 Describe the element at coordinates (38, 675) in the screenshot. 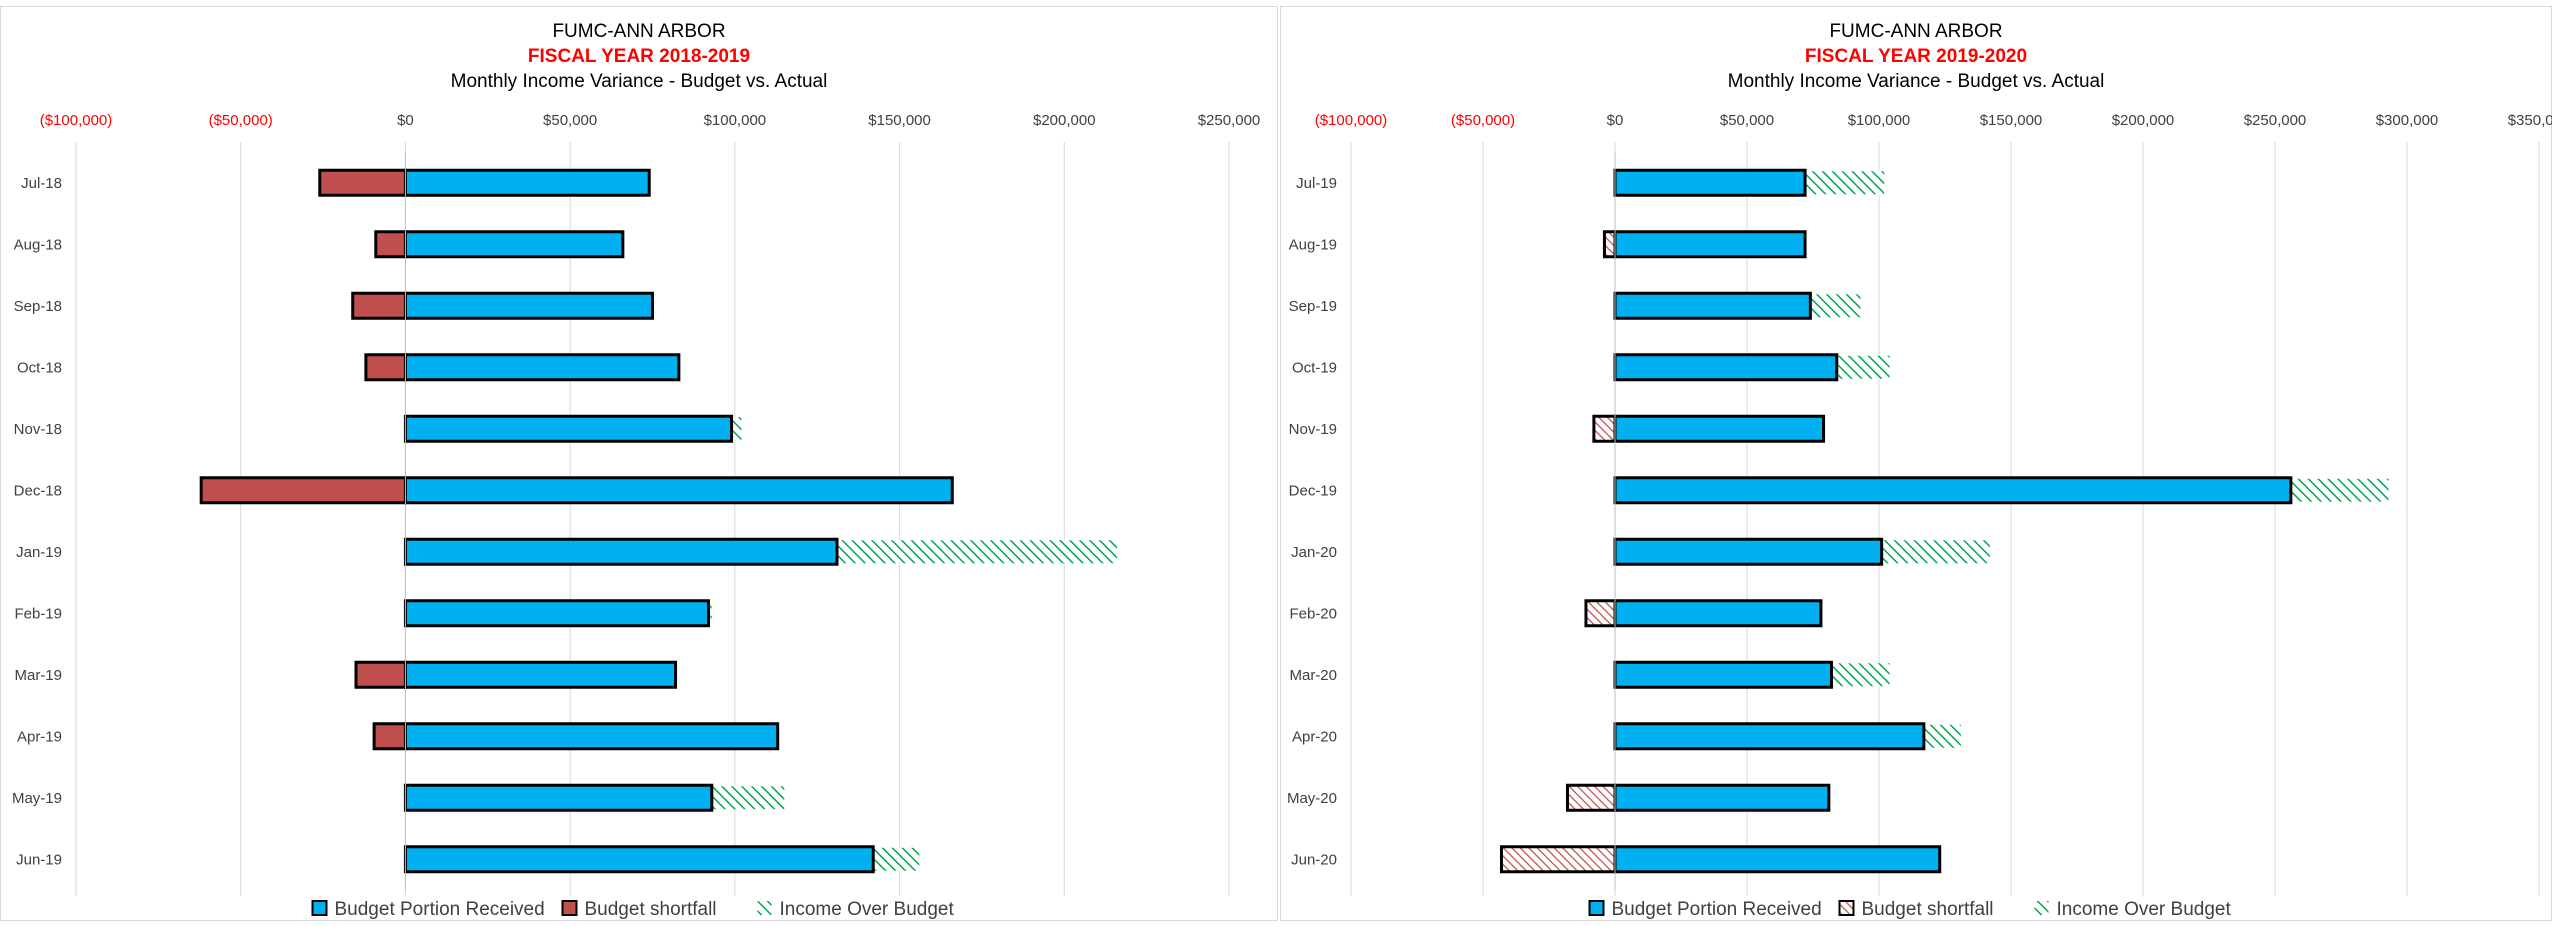

I see `y-category-label: Mar-19` at that location.